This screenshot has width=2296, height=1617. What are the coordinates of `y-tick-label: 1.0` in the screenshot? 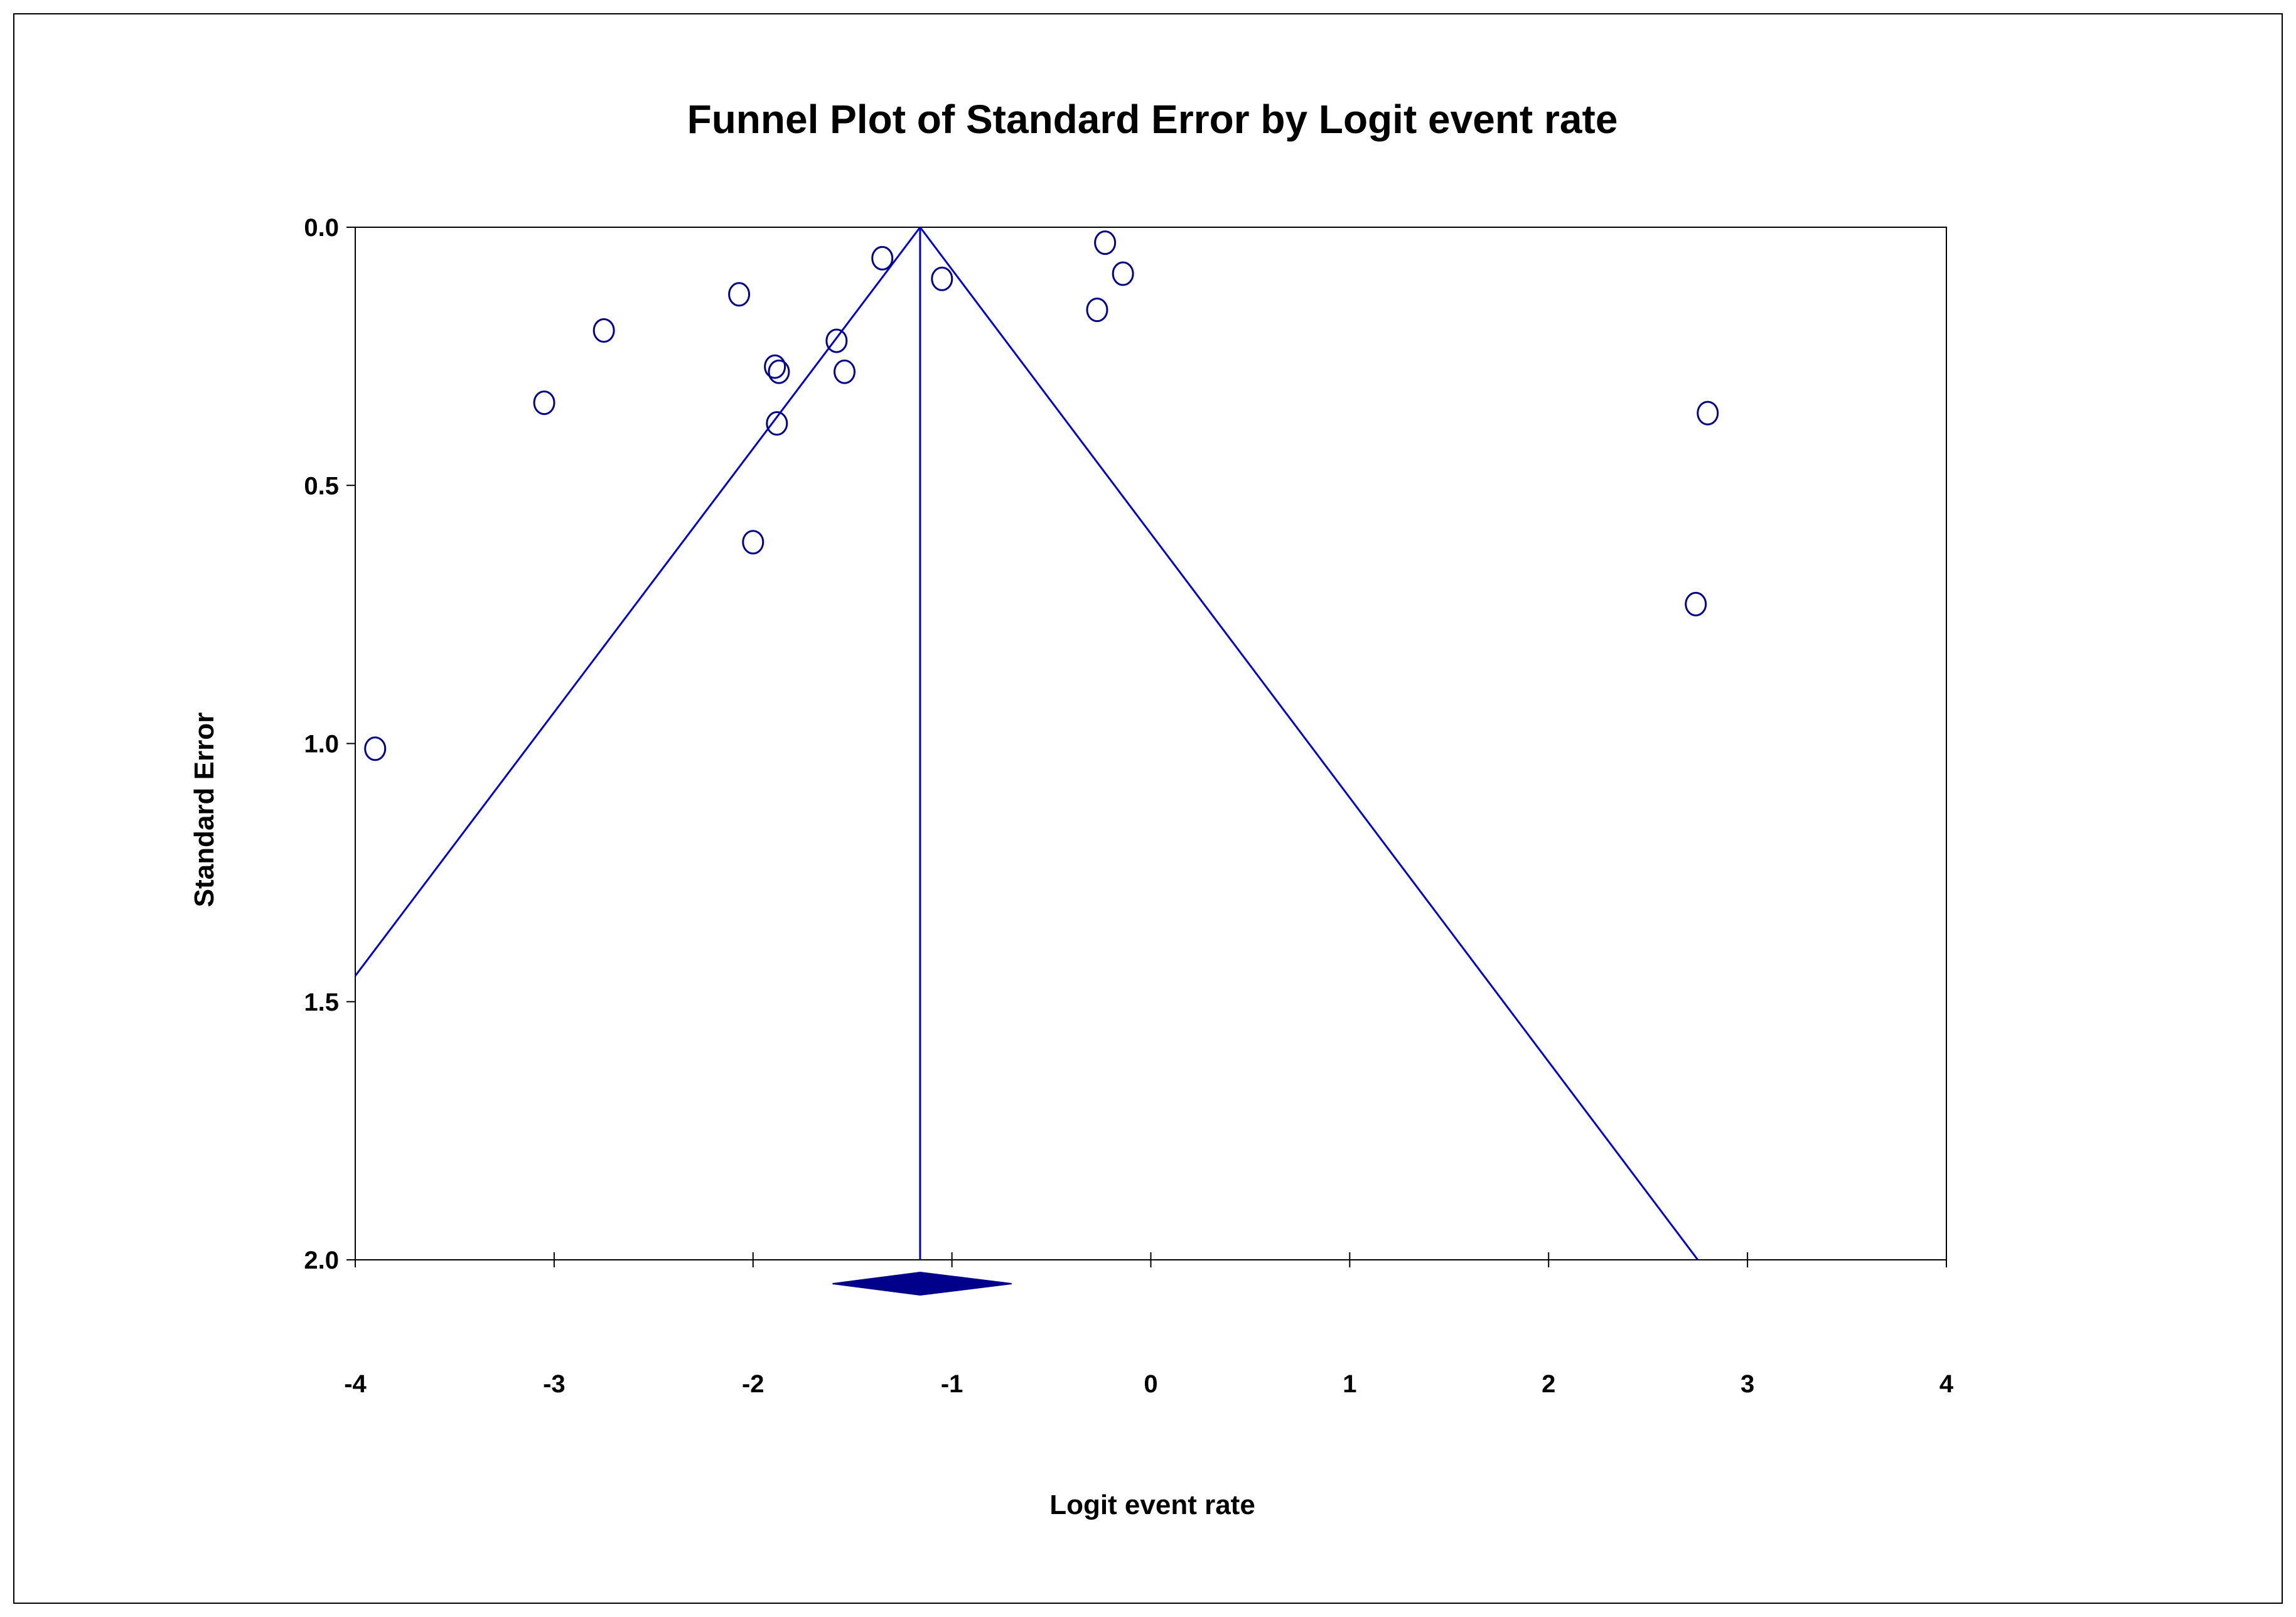 It's located at (321, 744).